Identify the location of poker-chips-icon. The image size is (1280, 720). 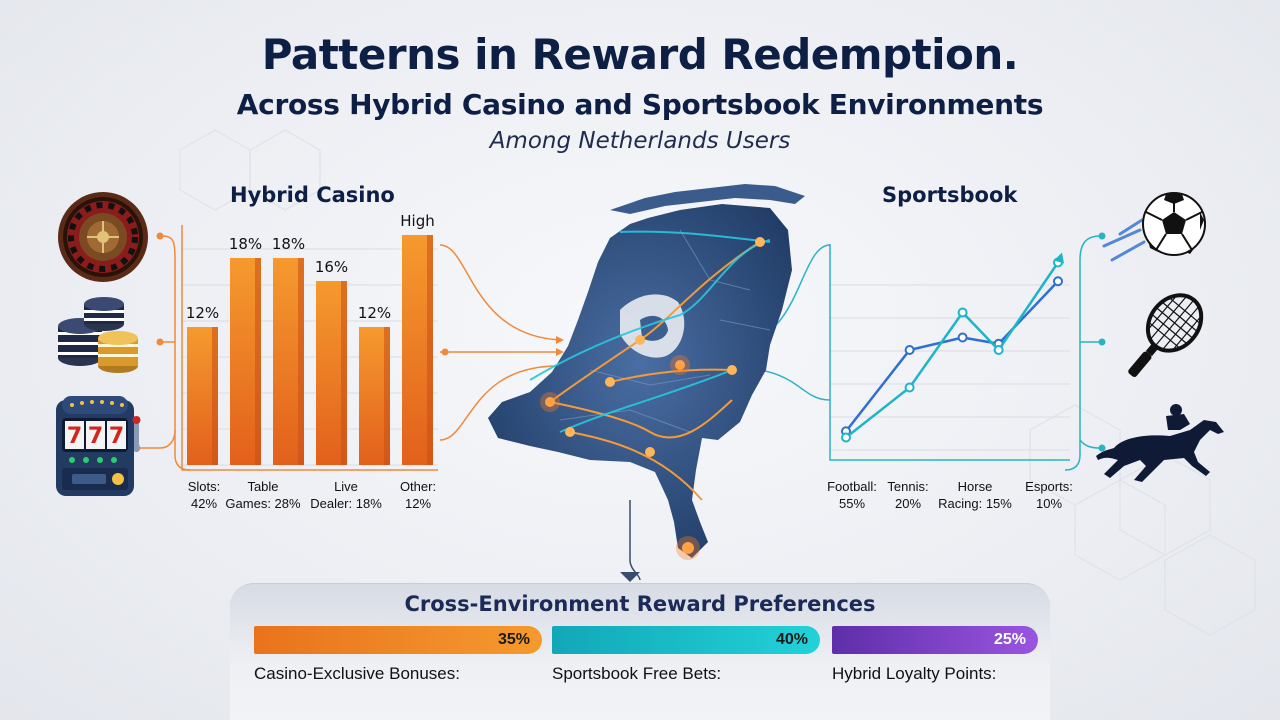
(98, 335).